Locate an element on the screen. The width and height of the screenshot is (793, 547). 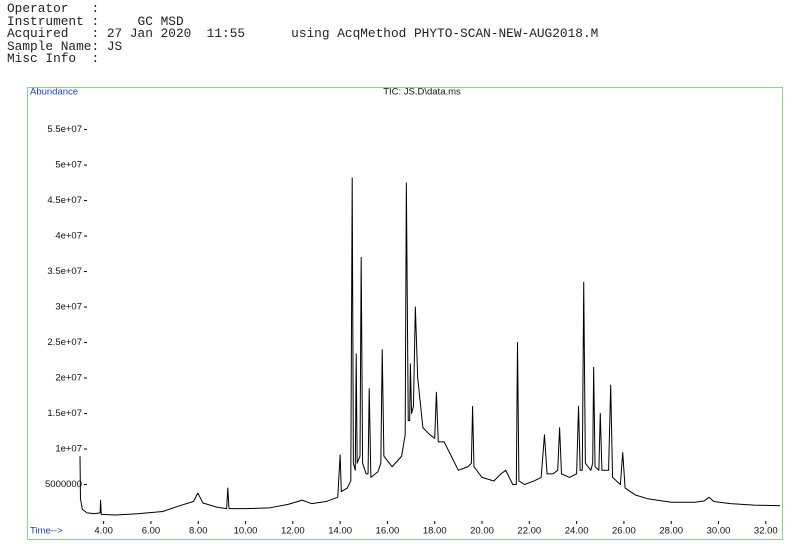
y-tick-label: 1.5e+07 is located at coordinates (64, 413).